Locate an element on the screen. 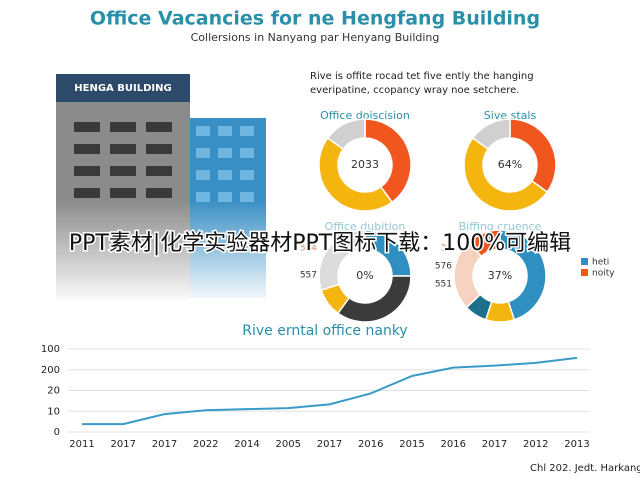  legend-label: heti is located at coordinates (600, 263).